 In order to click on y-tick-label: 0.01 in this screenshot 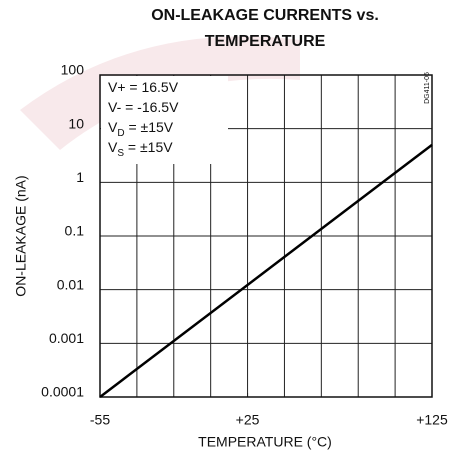, I will do `click(70, 284)`.